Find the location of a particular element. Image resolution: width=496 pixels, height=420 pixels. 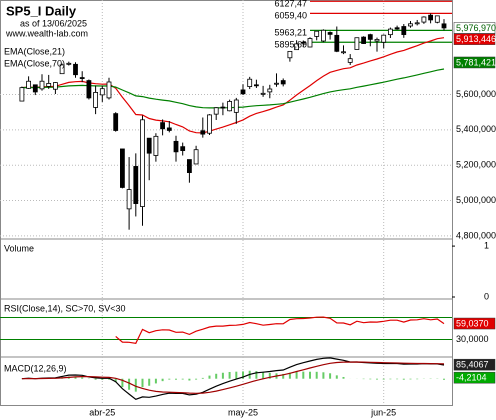

y-tick-label: 5,200,000 is located at coordinates (476, 165).